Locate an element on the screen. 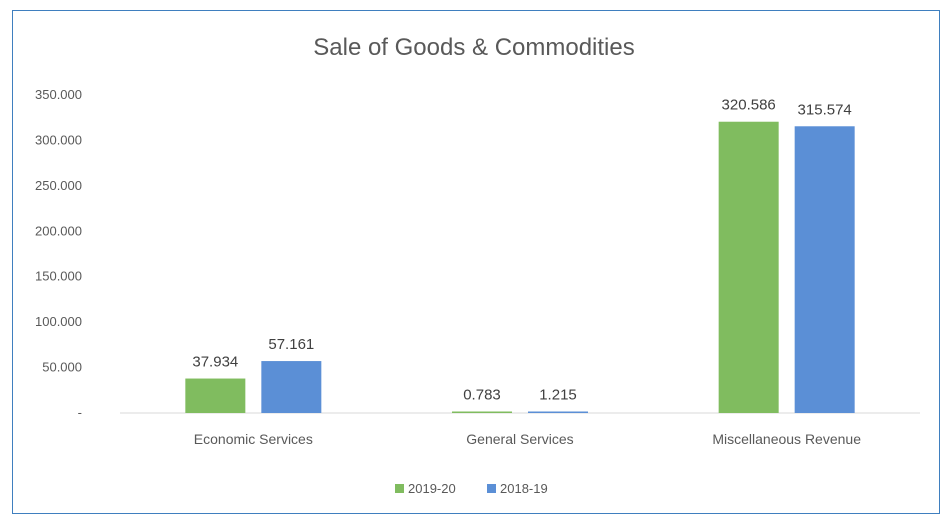 The height and width of the screenshot is (518, 948). data-label: 315.574 is located at coordinates (825, 109).